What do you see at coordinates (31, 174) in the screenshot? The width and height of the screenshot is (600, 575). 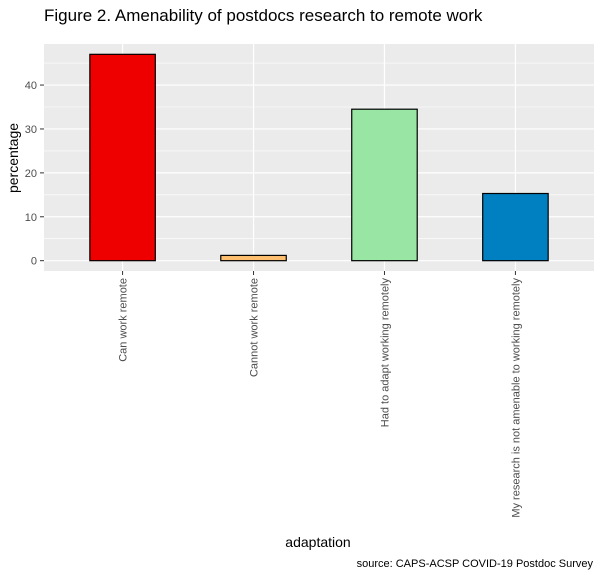 I see `y-tick-label: 20` at bounding box center [31, 174].